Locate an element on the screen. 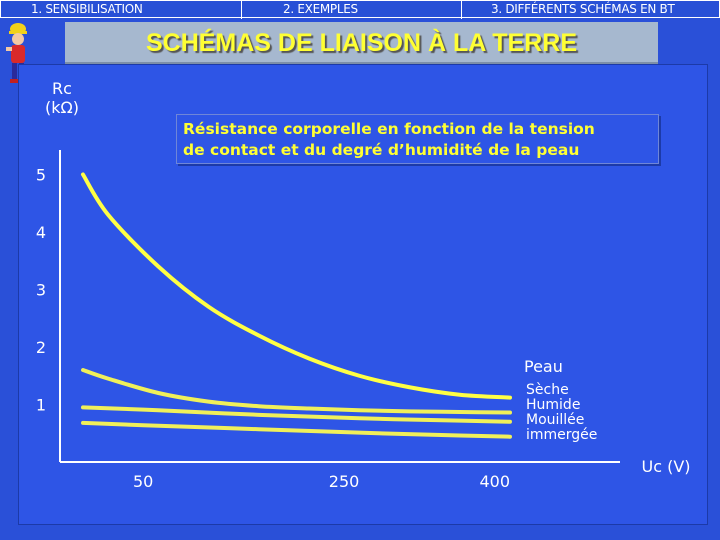 The image size is (720, 540). x-tick-label: 400 is located at coordinates (494, 481).